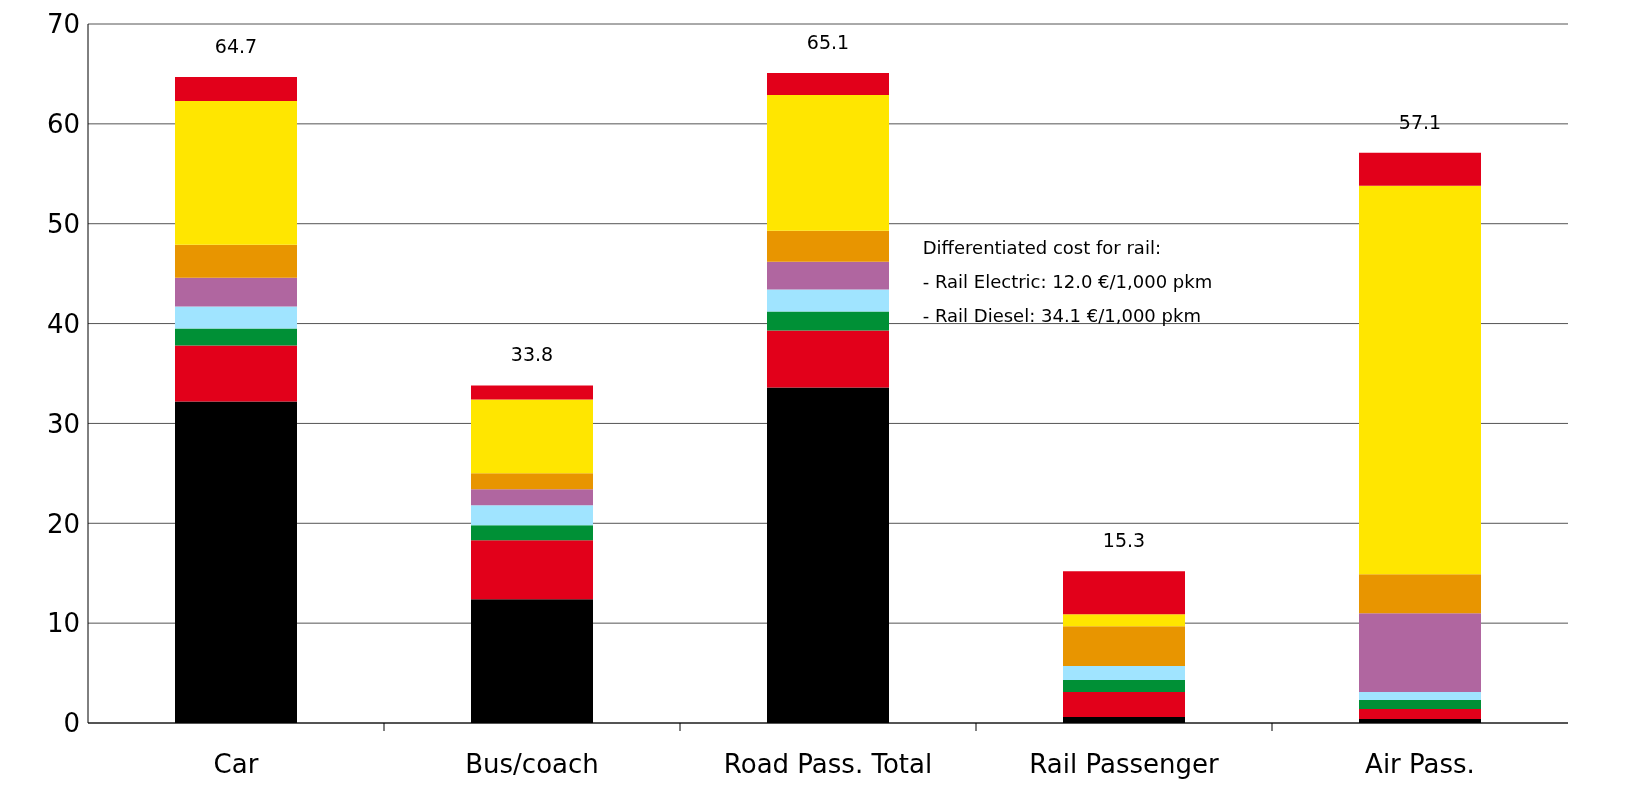 This screenshot has height=795, width=1650. What do you see at coordinates (1124, 764) in the screenshot?
I see `x-tick-label: Rail Passenger` at bounding box center [1124, 764].